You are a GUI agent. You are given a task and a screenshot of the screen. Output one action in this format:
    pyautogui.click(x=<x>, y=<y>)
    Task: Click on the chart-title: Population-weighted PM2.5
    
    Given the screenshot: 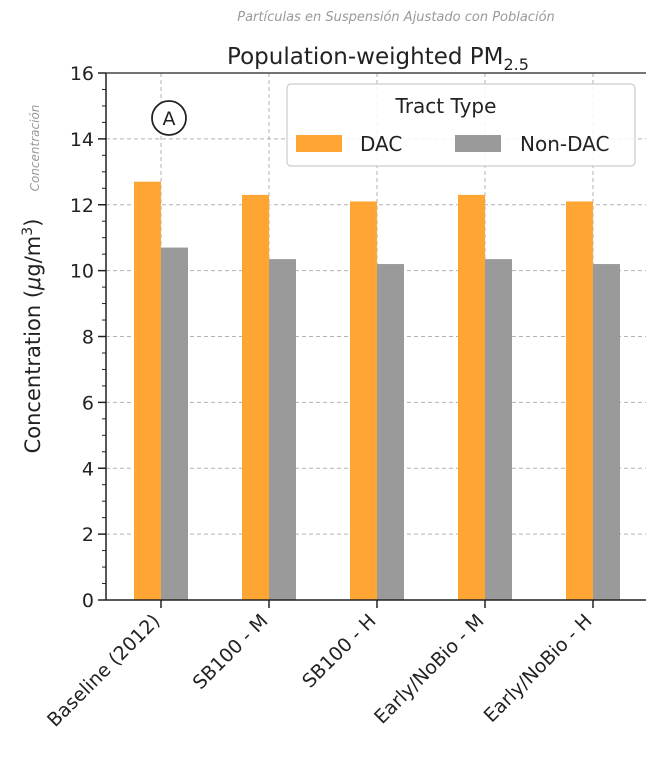 What is the action you would take?
    pyautogui.click(x=378, y=59)
    